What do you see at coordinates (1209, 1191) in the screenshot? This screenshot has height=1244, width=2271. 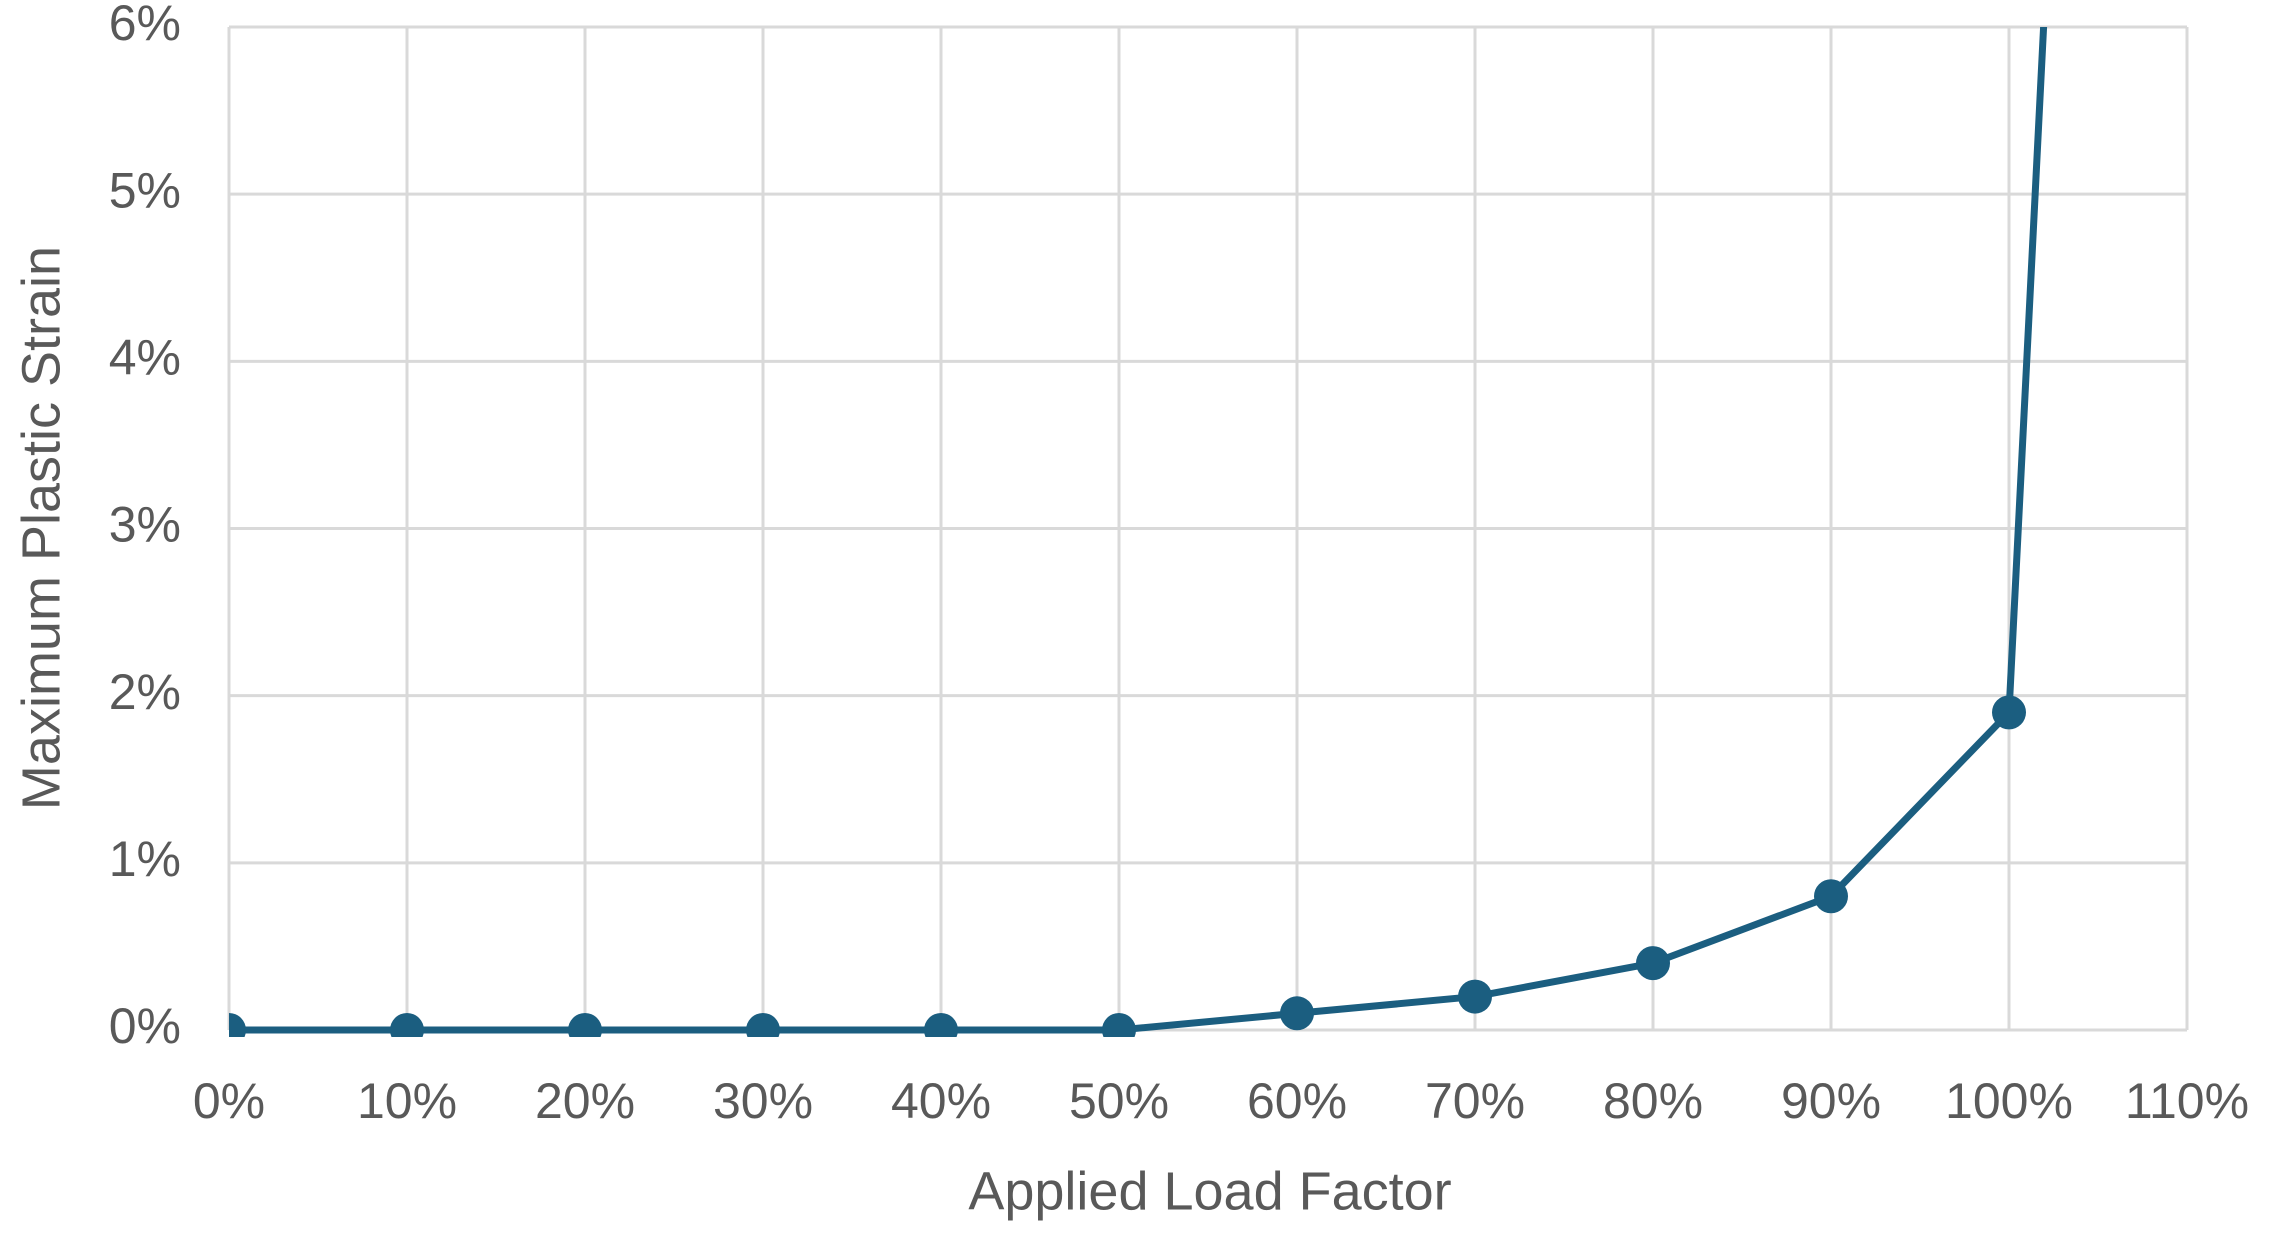 I see `x-axis-title: Applied Load Factor` at bounding box center [1209, 1191].